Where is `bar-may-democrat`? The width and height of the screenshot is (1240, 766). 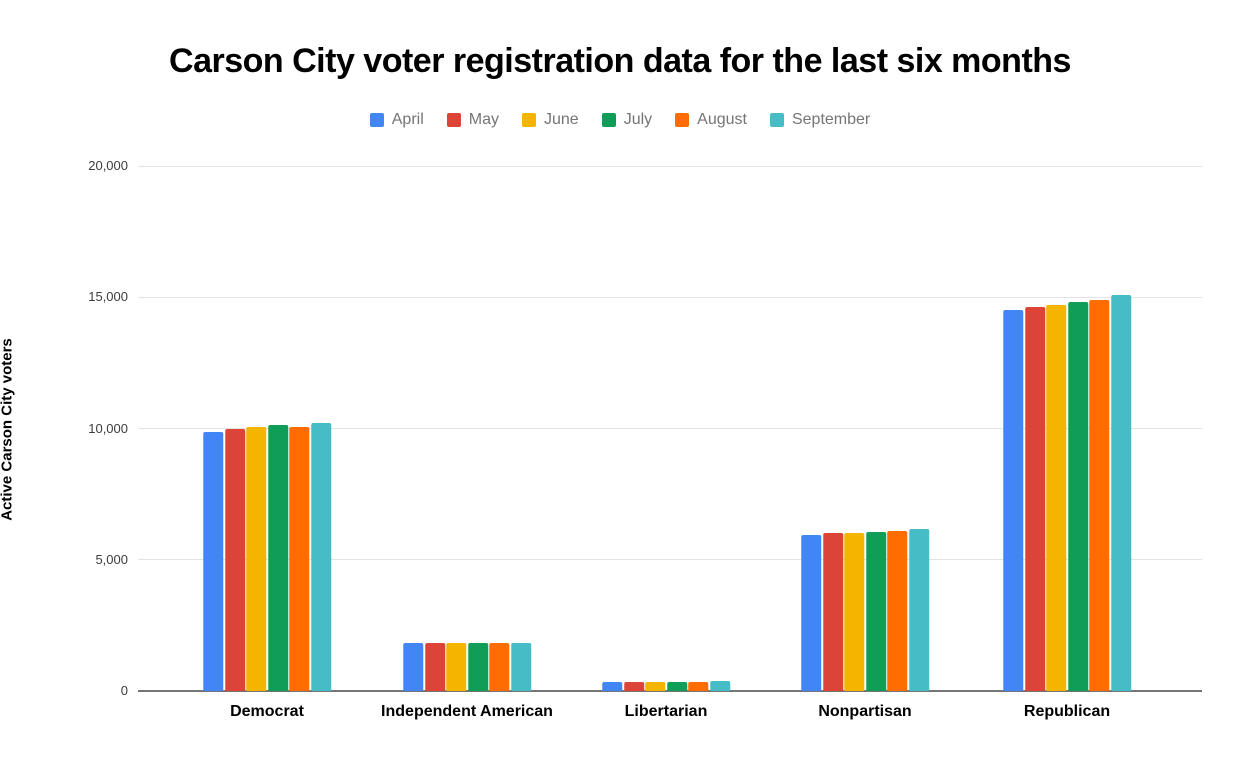 bar-may-democrat is located at coordinates (234, 560).